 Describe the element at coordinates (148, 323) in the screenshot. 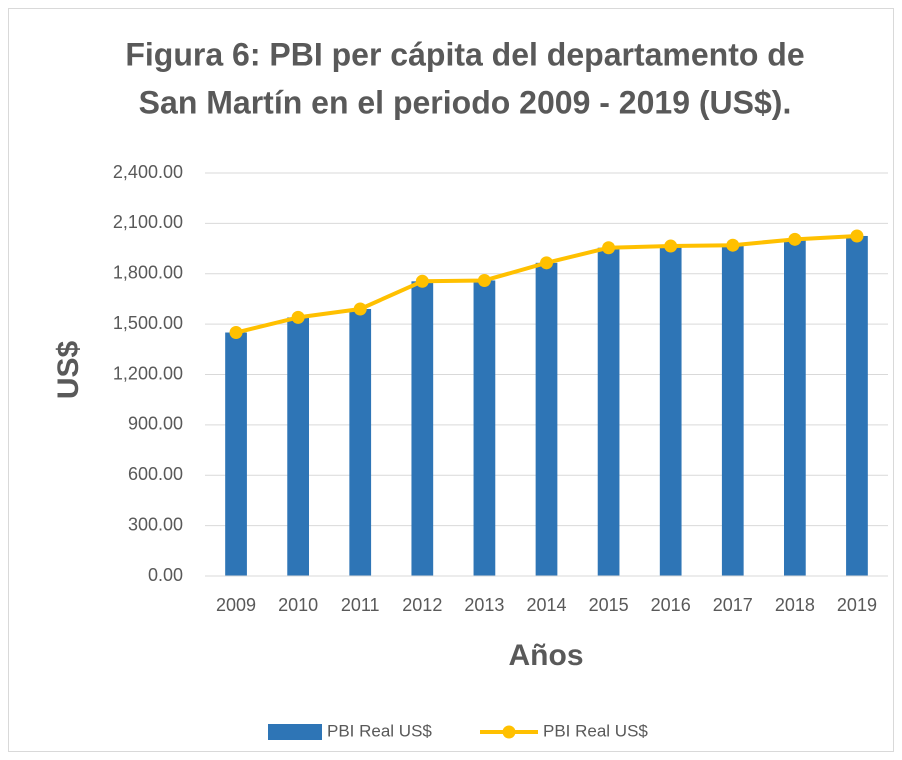

I see `y-tick-label: 1,500.00` at that location.